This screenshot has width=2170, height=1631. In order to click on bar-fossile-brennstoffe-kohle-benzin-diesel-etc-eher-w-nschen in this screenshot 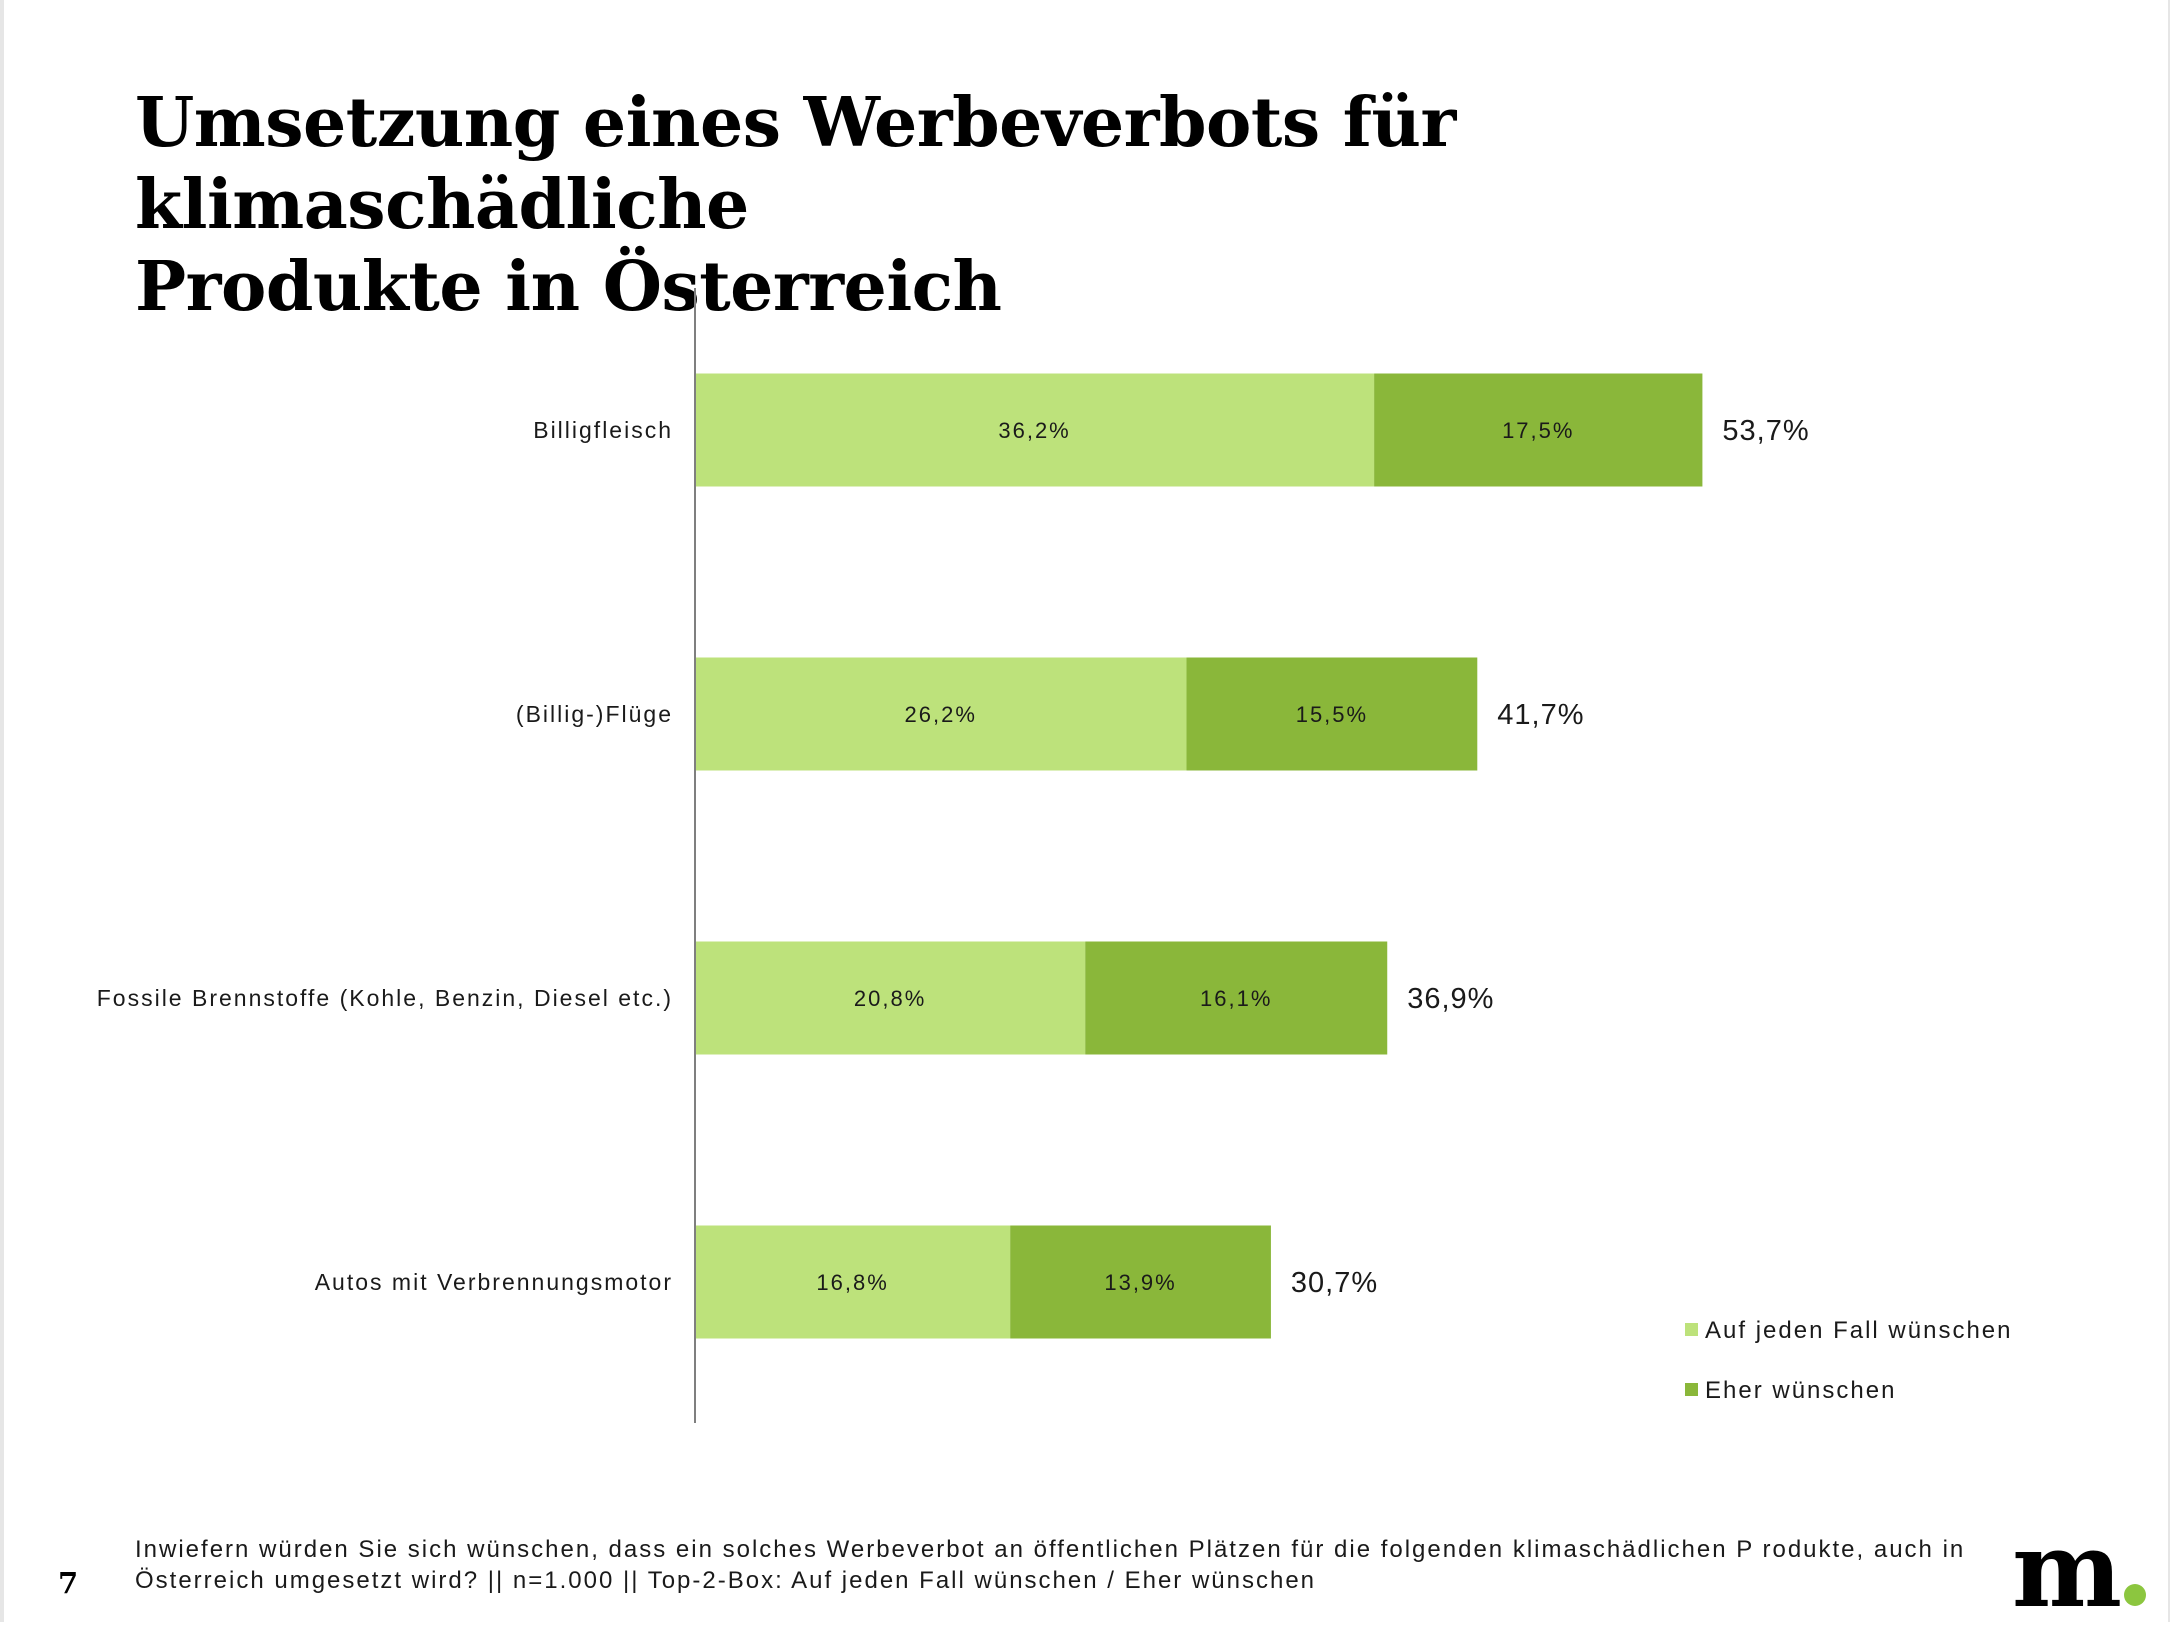, I will do `click(1236, 998)`.